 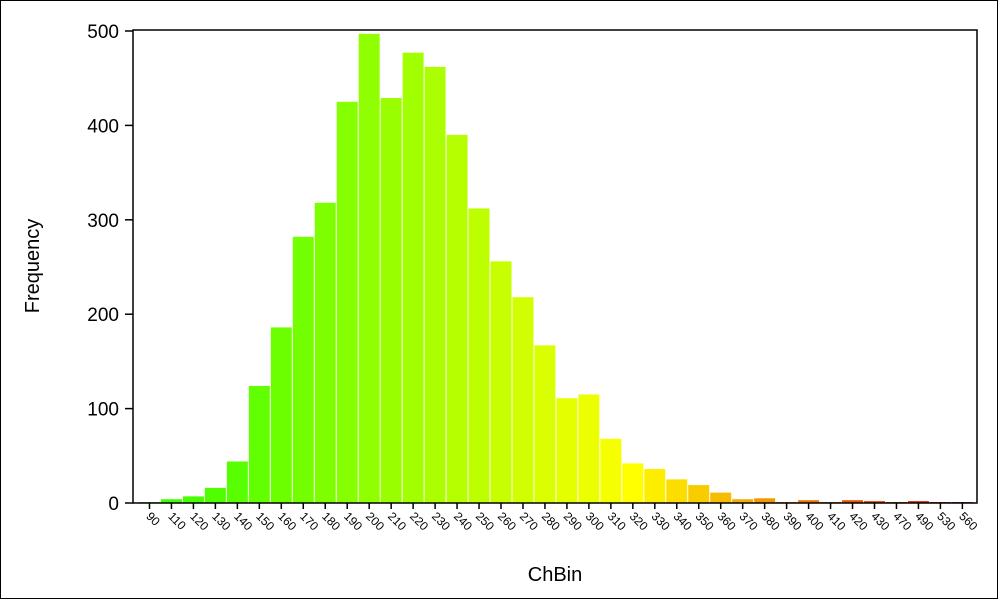 I want to click on x-tick-label: 260, so click(x=507, y=521).